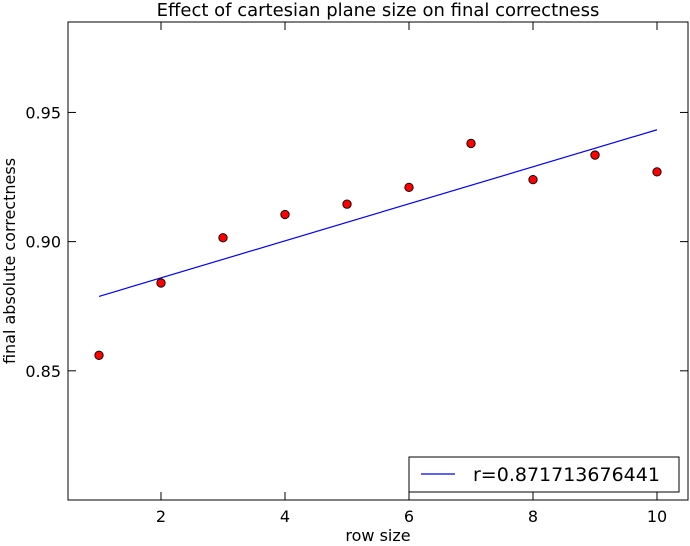 This screenshot has height=546, width=690. Describe the element at coordinates (43, 112) in the screenshot. I see `y-tick-label: 0.95` at that location.